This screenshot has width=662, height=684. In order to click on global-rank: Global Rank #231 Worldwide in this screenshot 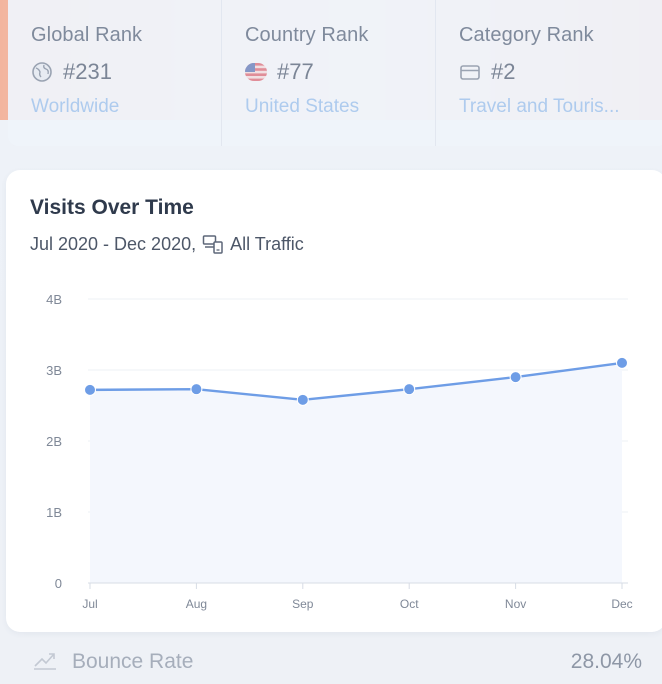, I will do `click(115, 73)`.